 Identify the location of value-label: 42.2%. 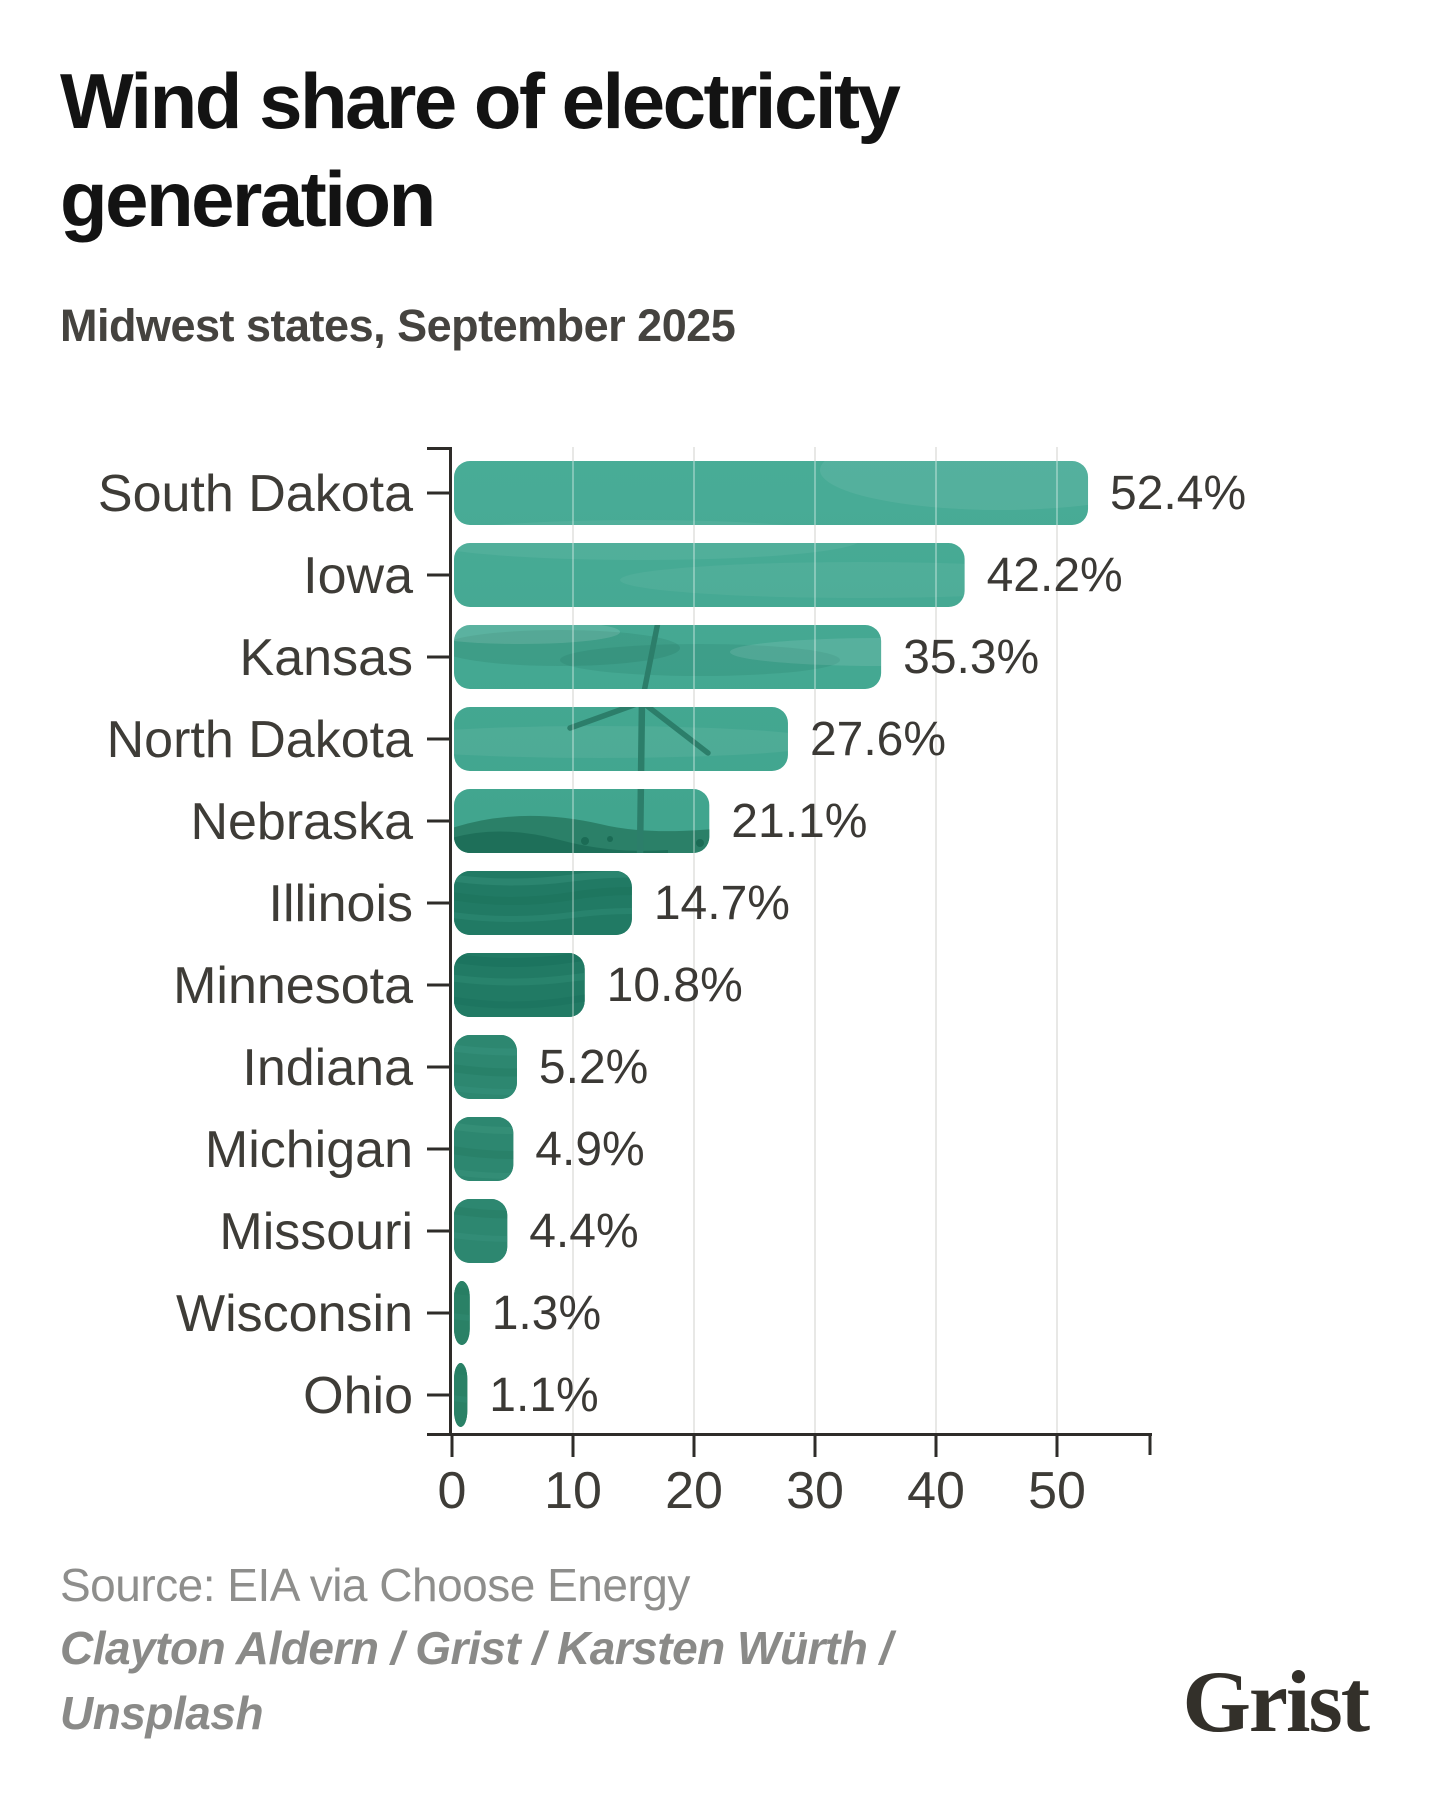
(1055, 575).